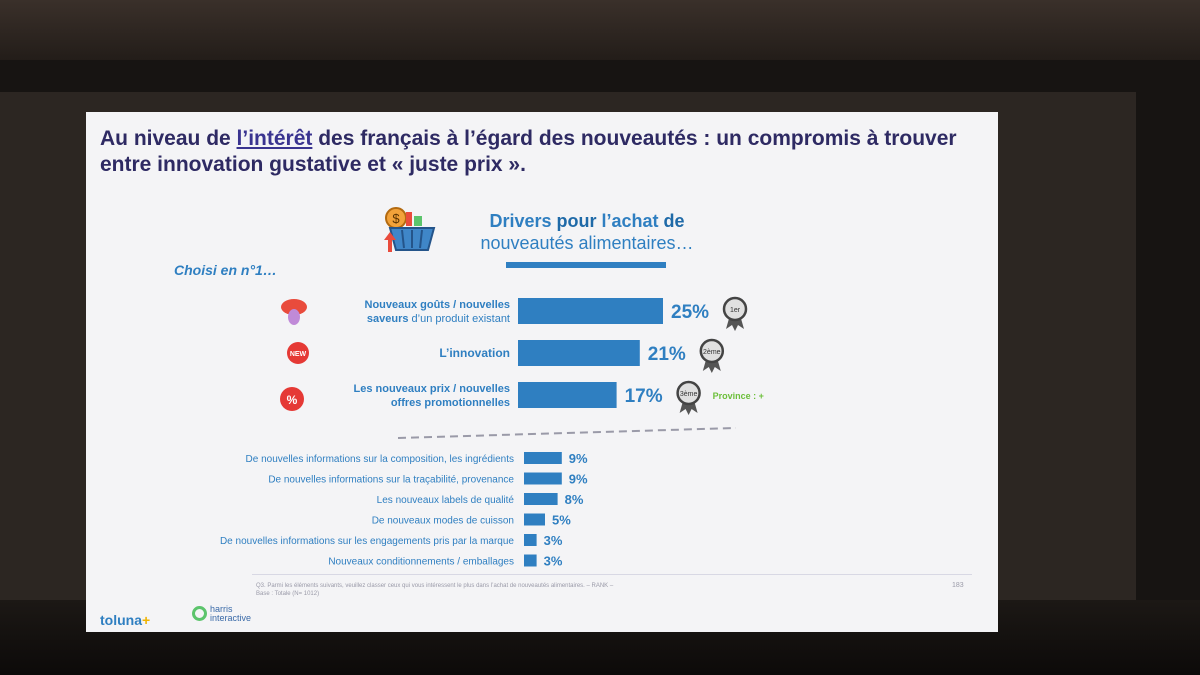  I want to click on toluna-logo-text: toluna, so click(121, 620).